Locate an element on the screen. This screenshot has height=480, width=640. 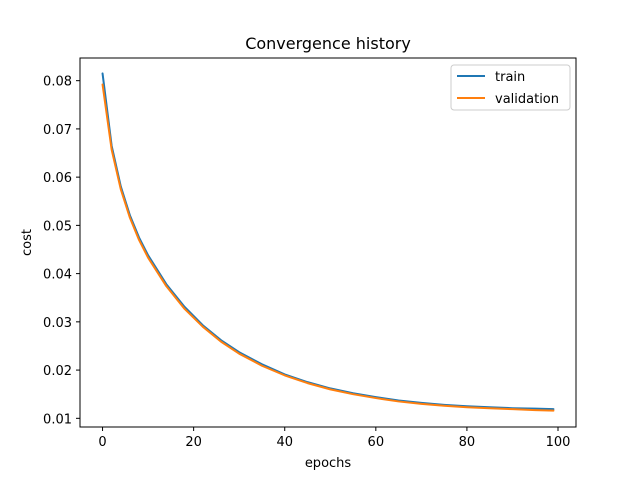
y-tick-label: 0.07 is located at coordinates (57, 130).